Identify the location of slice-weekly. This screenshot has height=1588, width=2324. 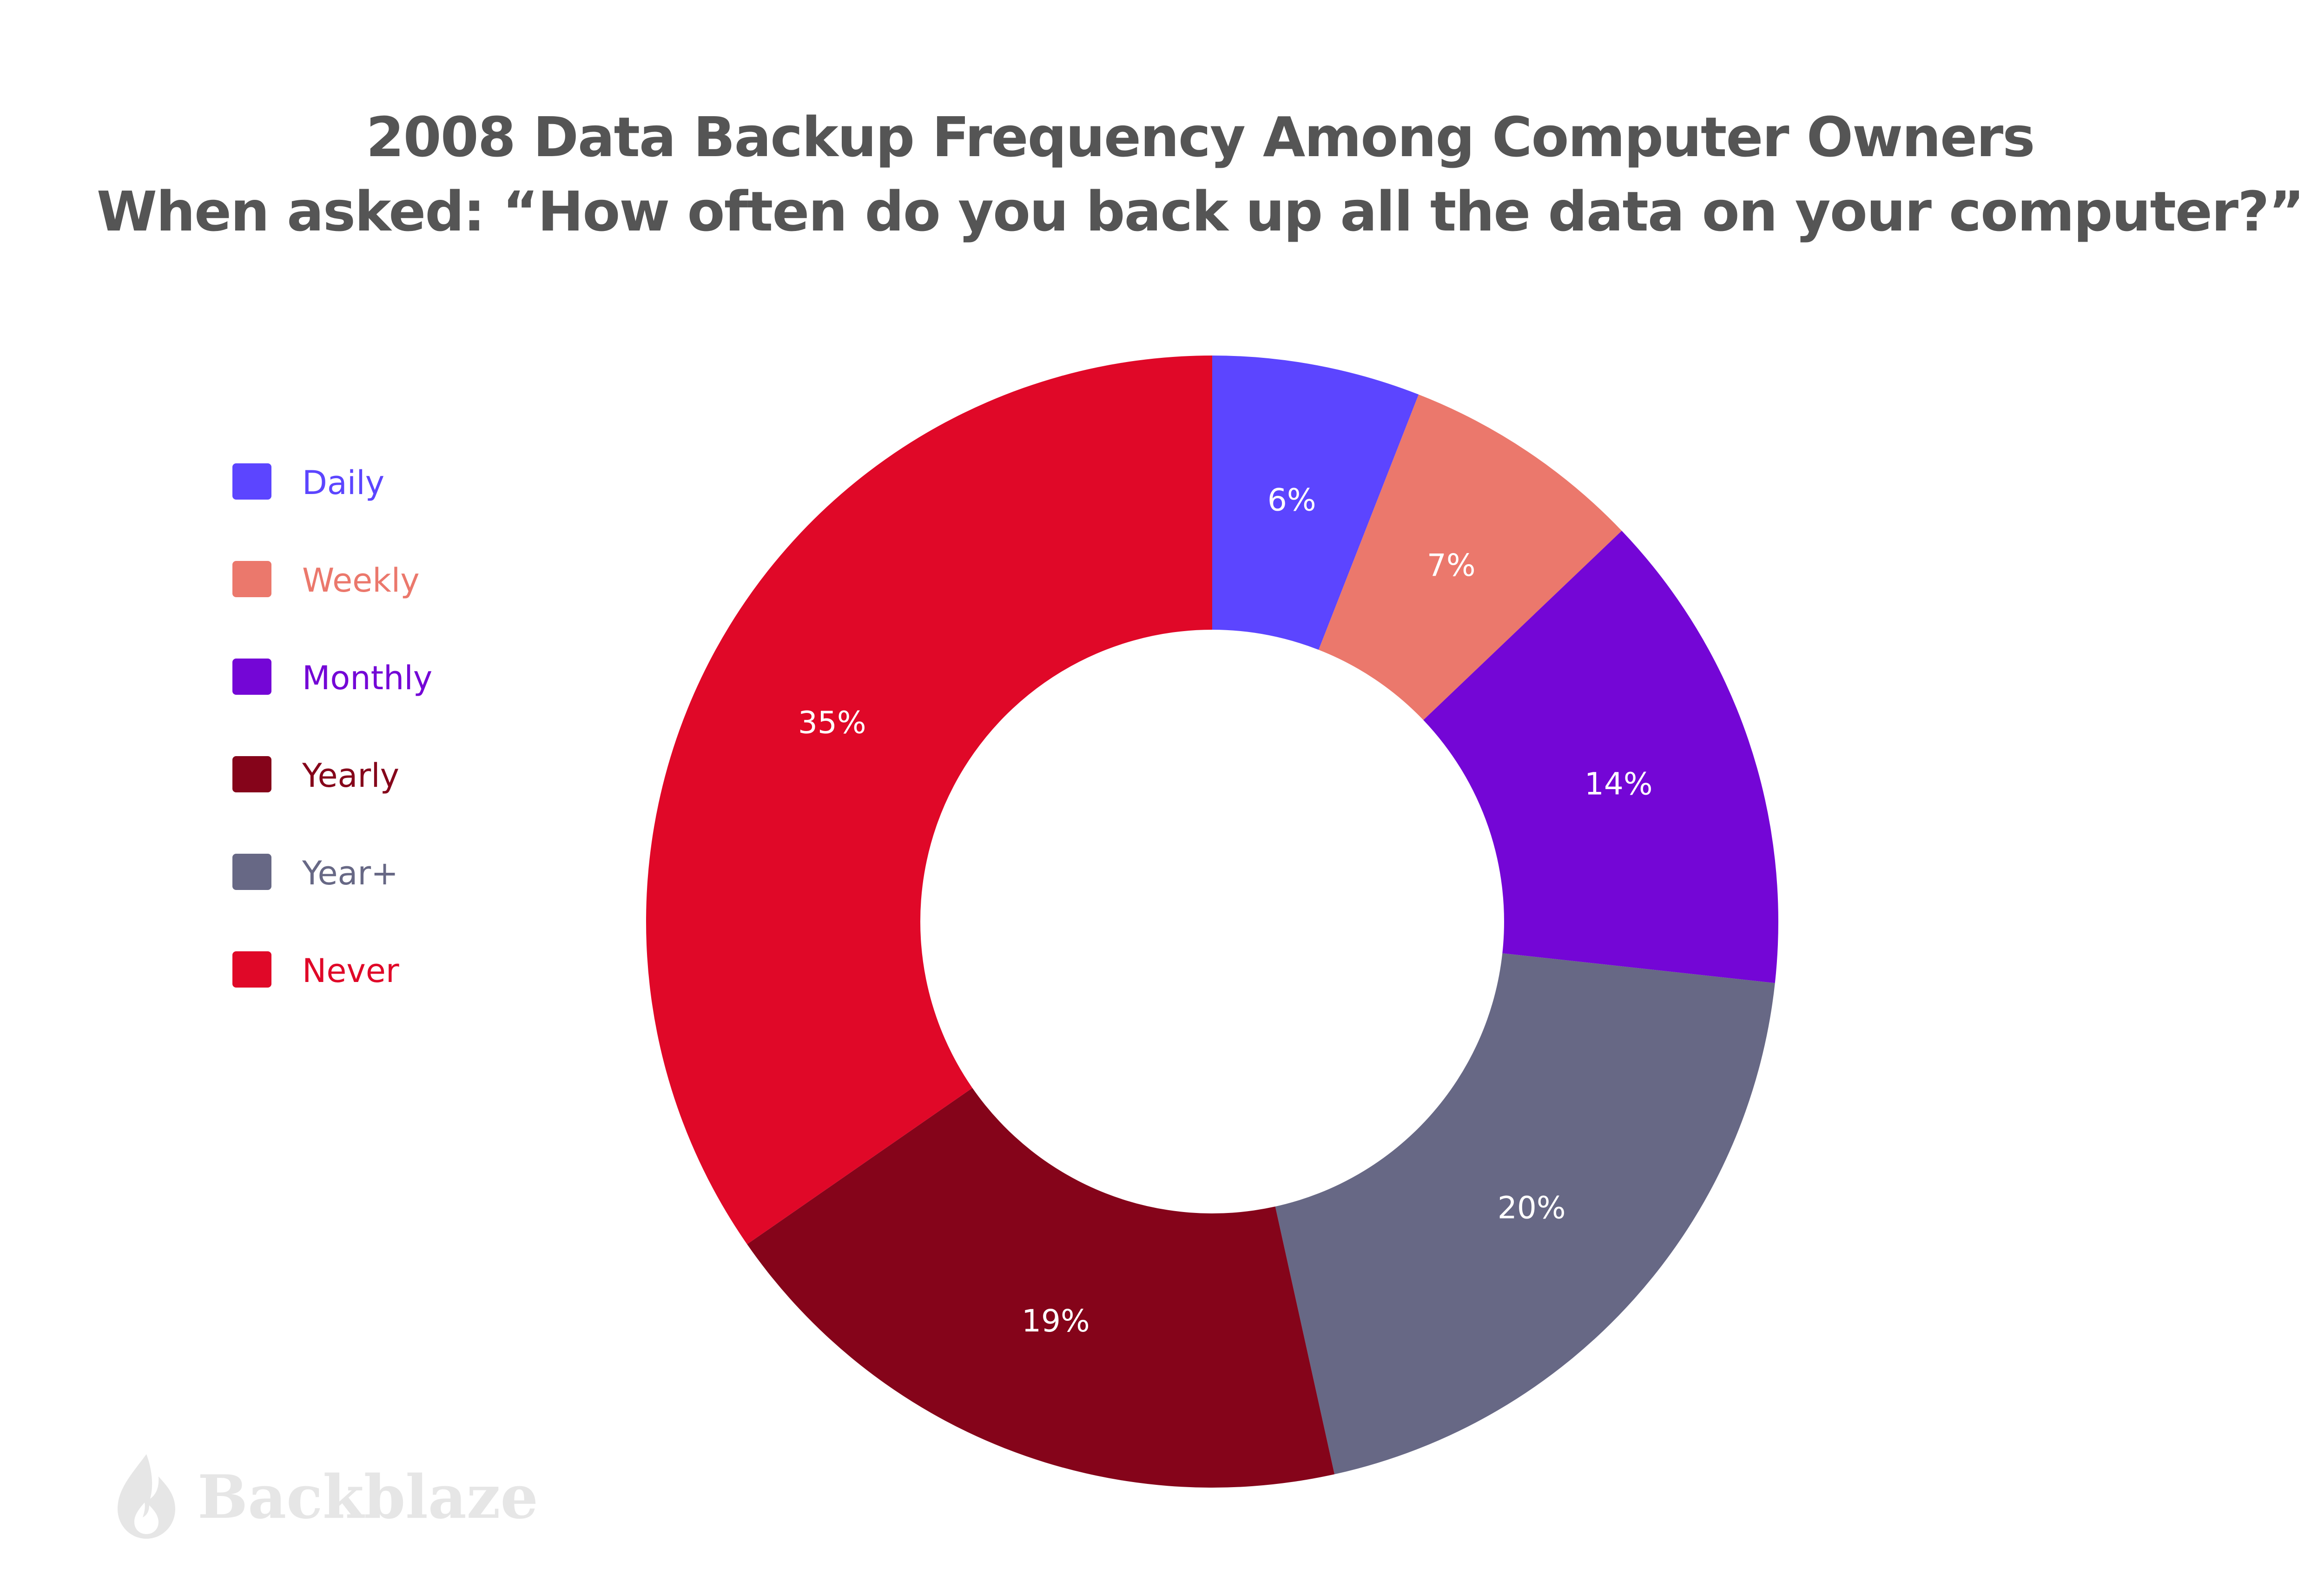
(1470, 557).